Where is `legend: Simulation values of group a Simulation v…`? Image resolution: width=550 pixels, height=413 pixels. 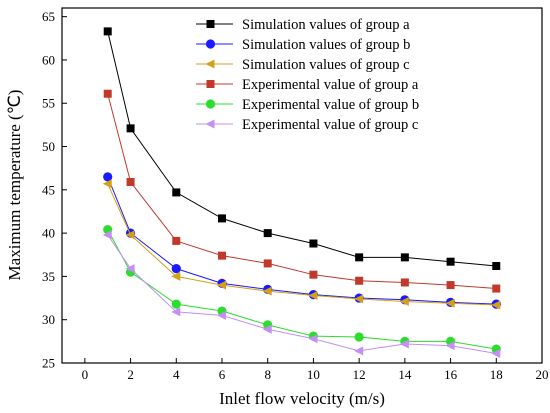 legend: Simulation values of group a Simulation v… is located at coordinates (307, 75).